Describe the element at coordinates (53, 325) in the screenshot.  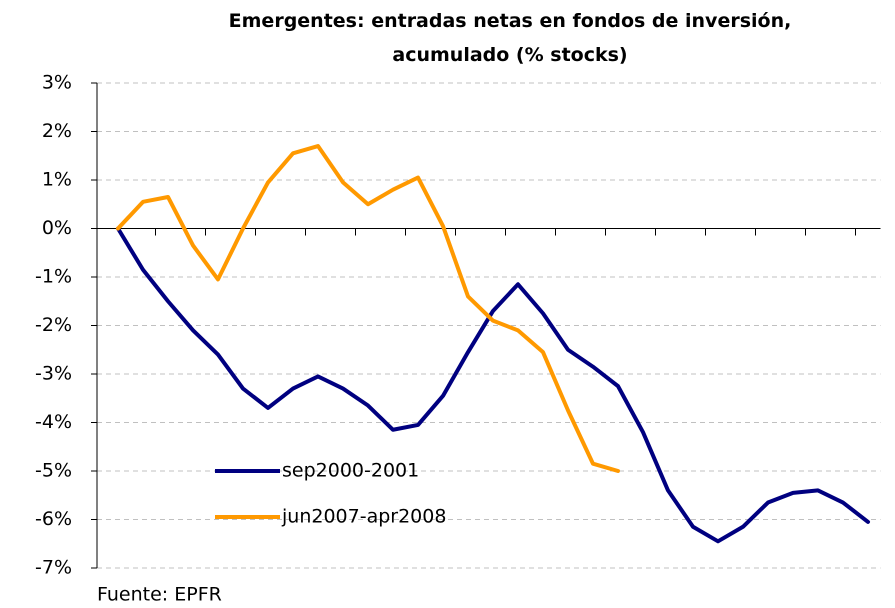
I see `y-tick-label: -2%` at that location.